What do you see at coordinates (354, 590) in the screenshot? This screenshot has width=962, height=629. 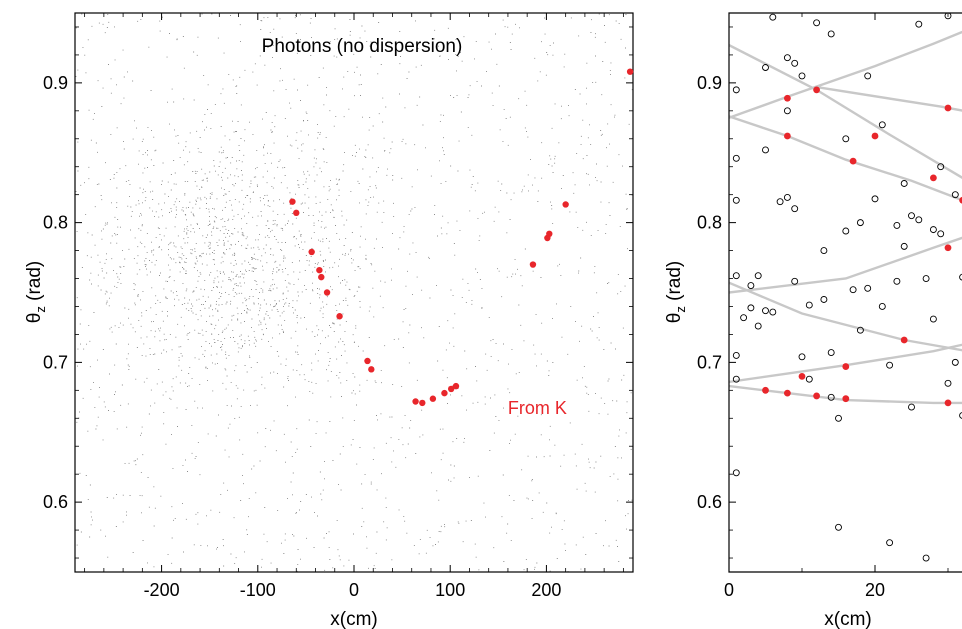 I see `left-x-tick-label: 0` at bounding box center [354, 590].